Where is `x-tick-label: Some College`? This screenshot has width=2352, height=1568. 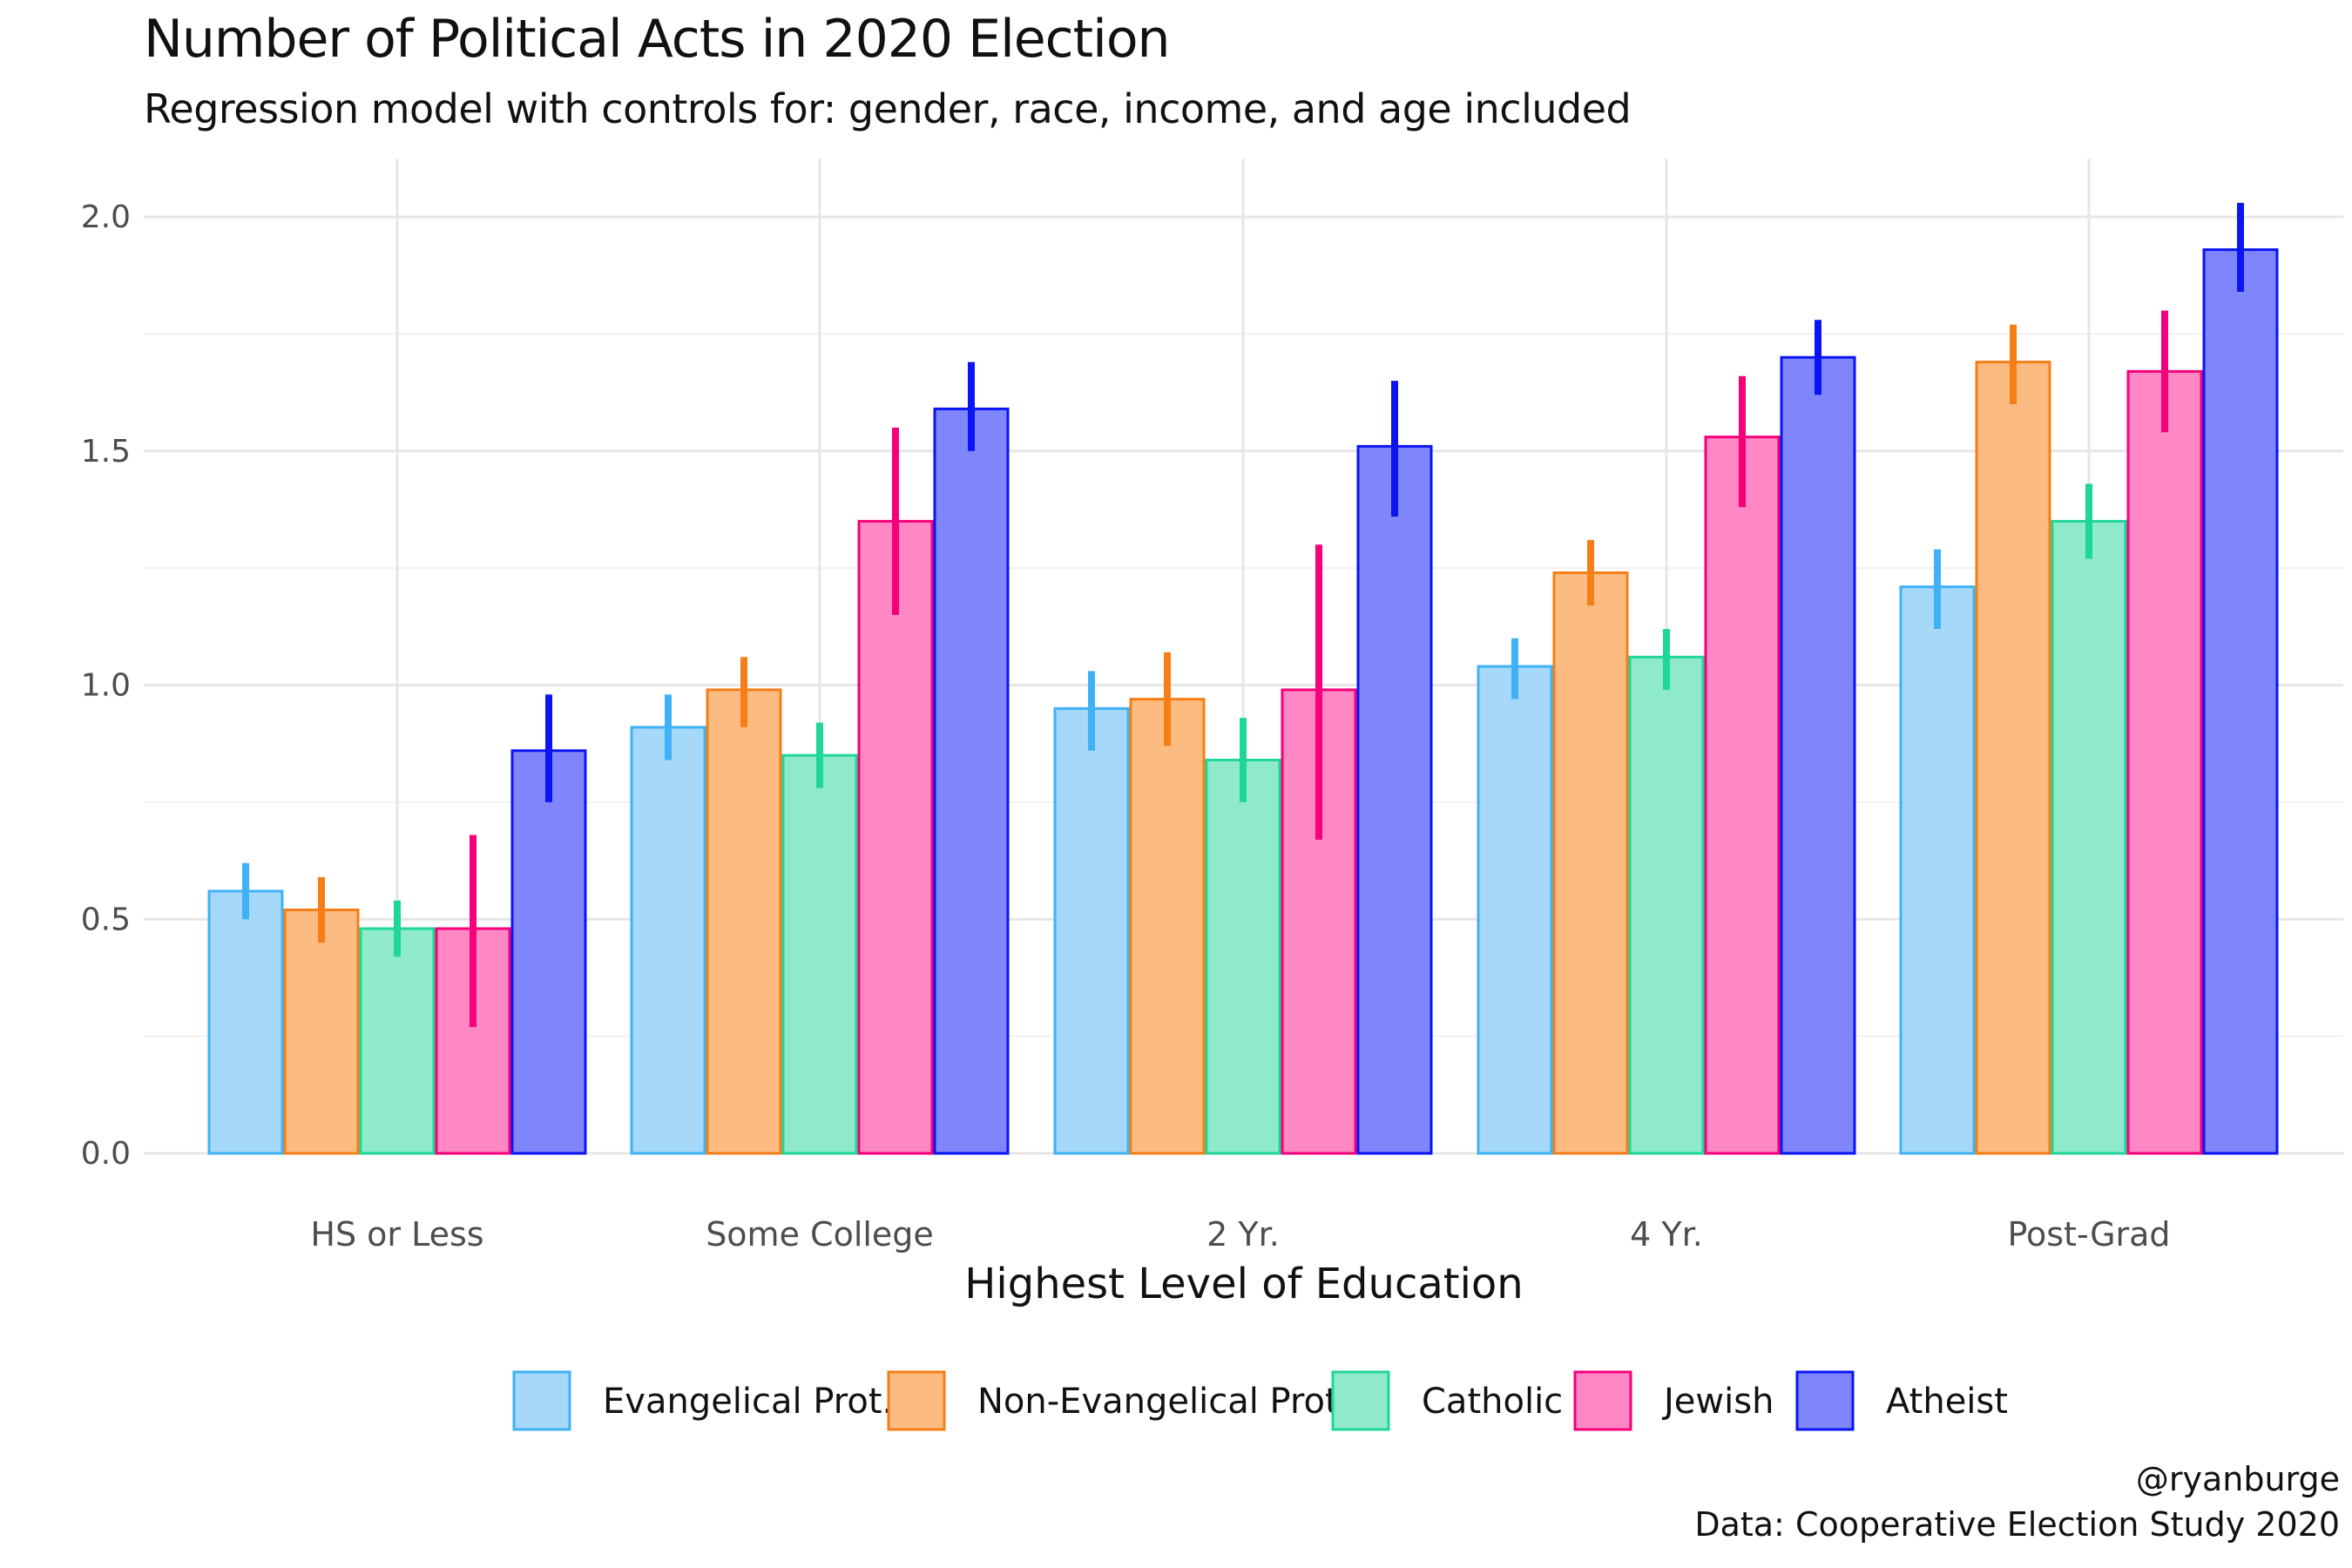
x-tick-label: Some College is located at coordinates (820, 1234).